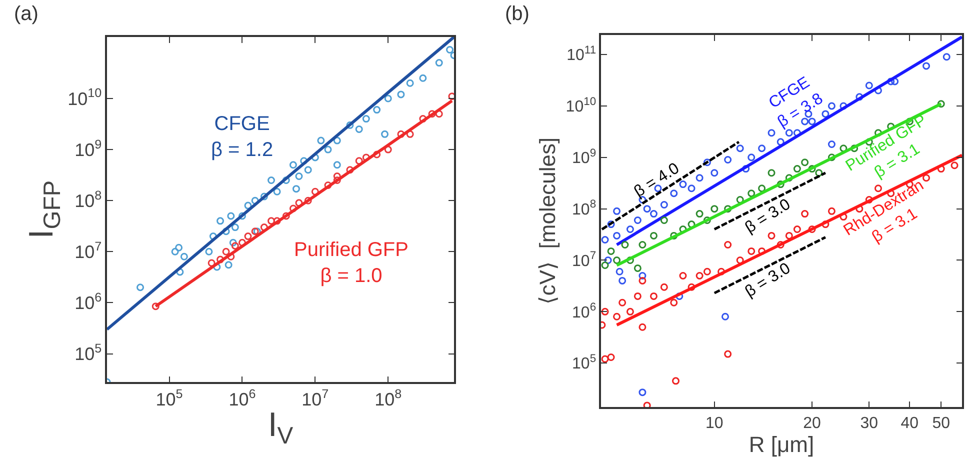 The width and height of the screenshot is (967, 469). What do you see at coordinates (517, 14) in the screenshot?
I see `chart-title: (b)` at bounding box center [517, 14].